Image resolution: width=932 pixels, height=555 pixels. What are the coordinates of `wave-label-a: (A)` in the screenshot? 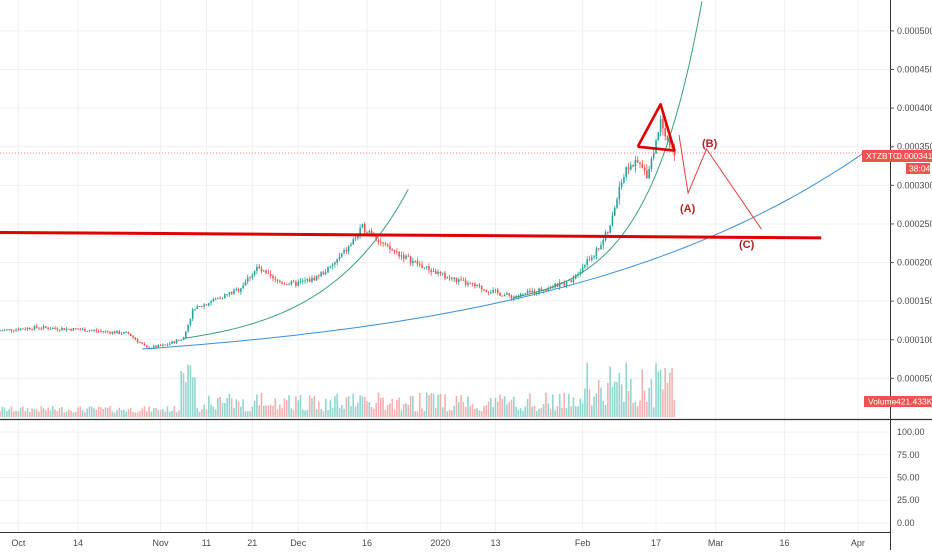 It's located at (688, 209).